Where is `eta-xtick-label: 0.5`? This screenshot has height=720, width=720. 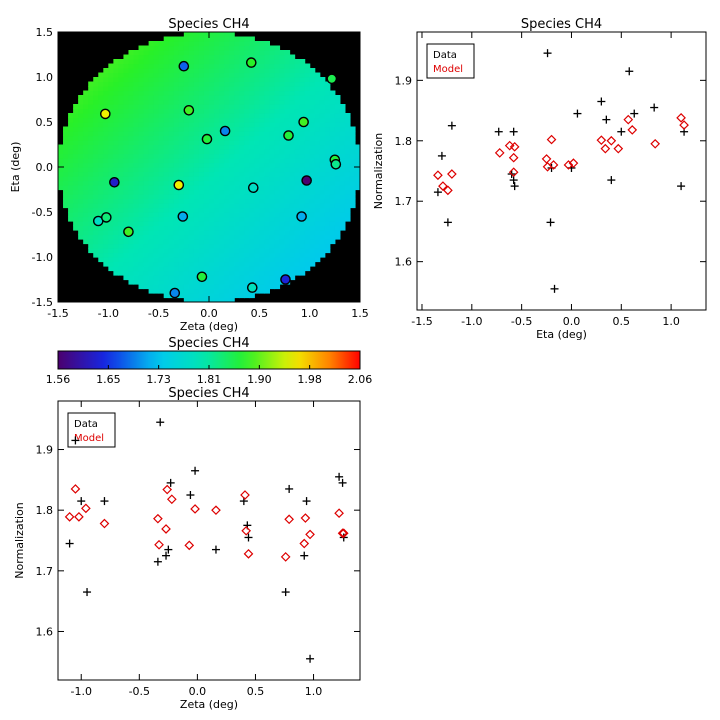 eta-xtick-label: 0.5 is located at coordinates (622, 321).